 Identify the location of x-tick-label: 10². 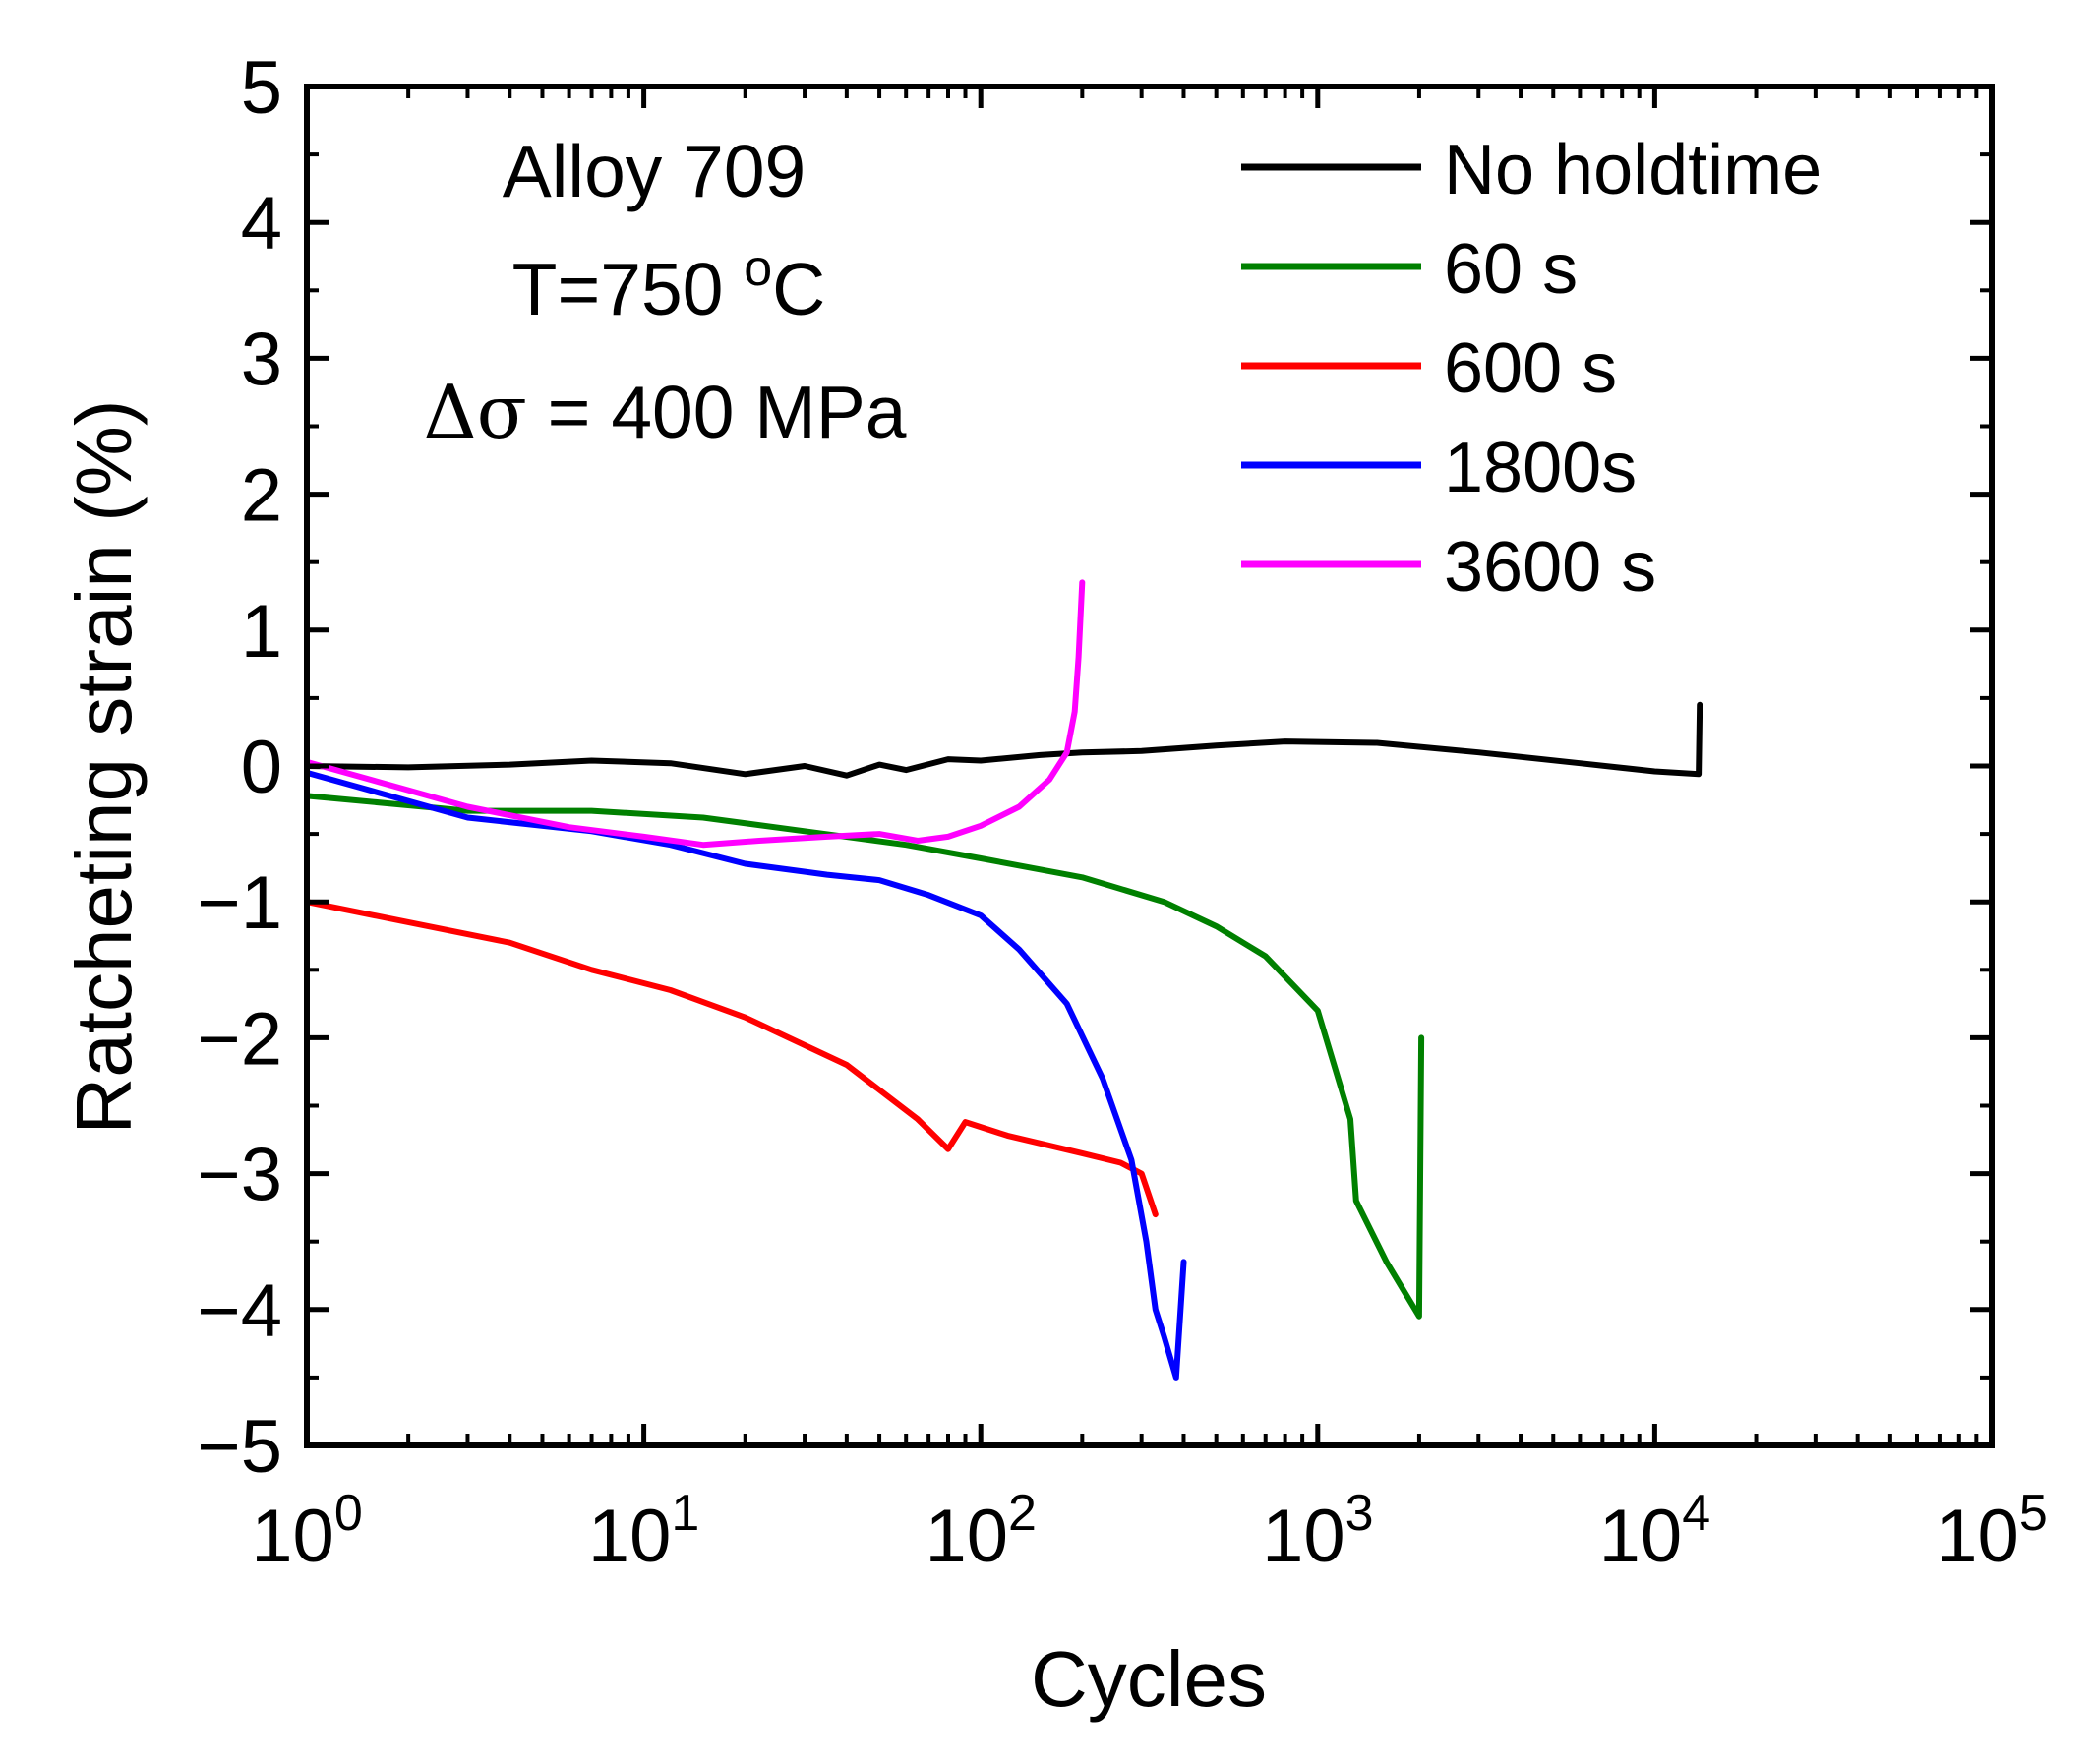
(981, 1531).